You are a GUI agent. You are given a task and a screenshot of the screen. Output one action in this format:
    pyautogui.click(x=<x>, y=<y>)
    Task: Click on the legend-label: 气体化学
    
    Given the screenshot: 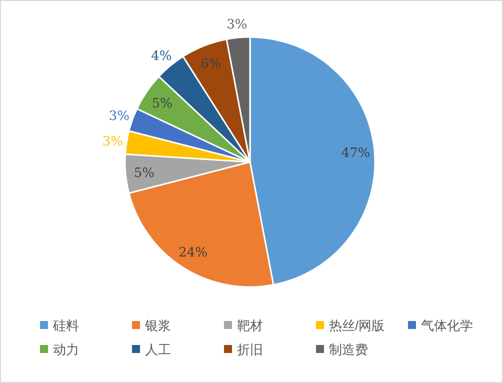 What is the action you would take?
    pyautogui.click(x=447, y=325)
    